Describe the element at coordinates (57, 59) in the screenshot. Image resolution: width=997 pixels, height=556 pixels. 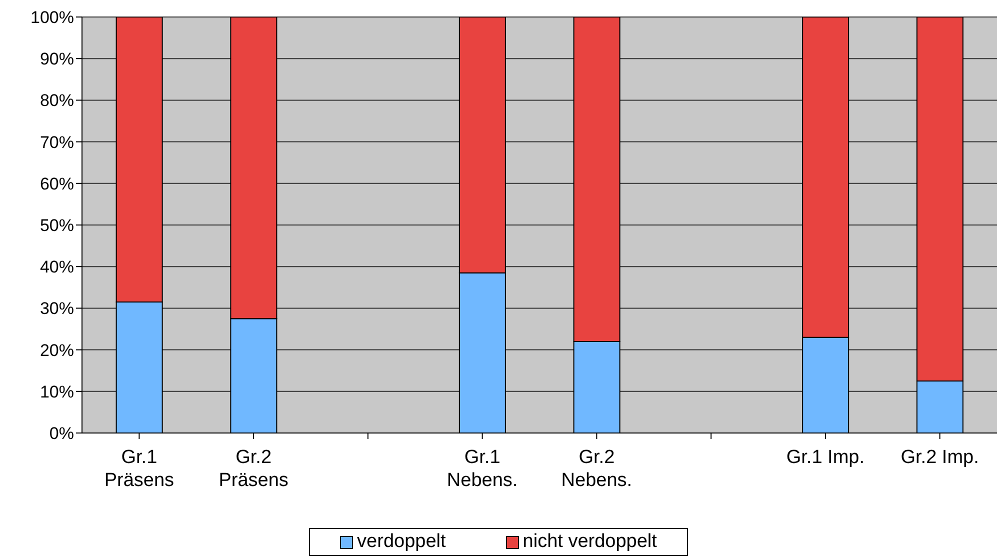
I see `y-tick-label: 90%` at that location.